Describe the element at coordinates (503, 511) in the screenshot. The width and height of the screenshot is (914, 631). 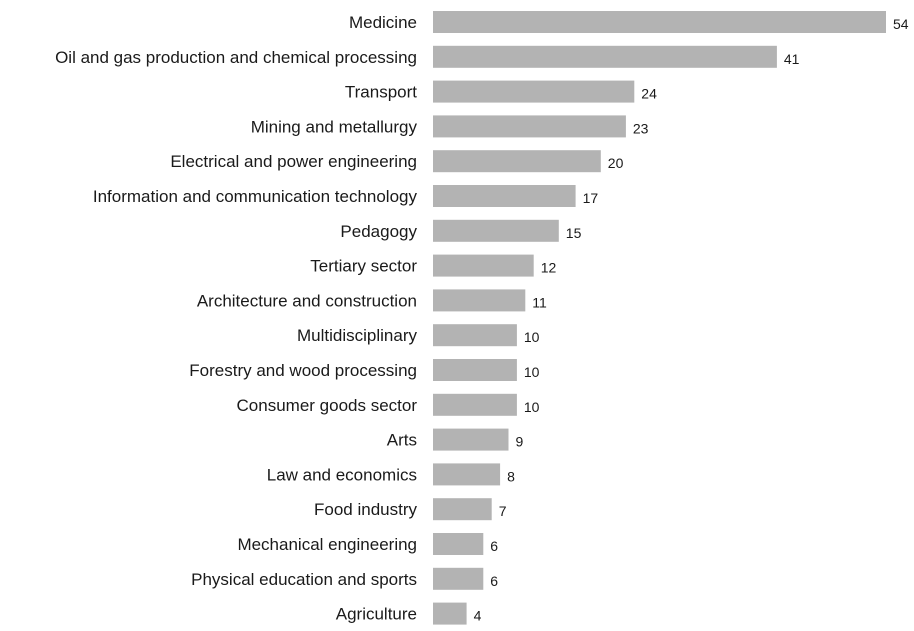
I see `value-label: 7` at that location.